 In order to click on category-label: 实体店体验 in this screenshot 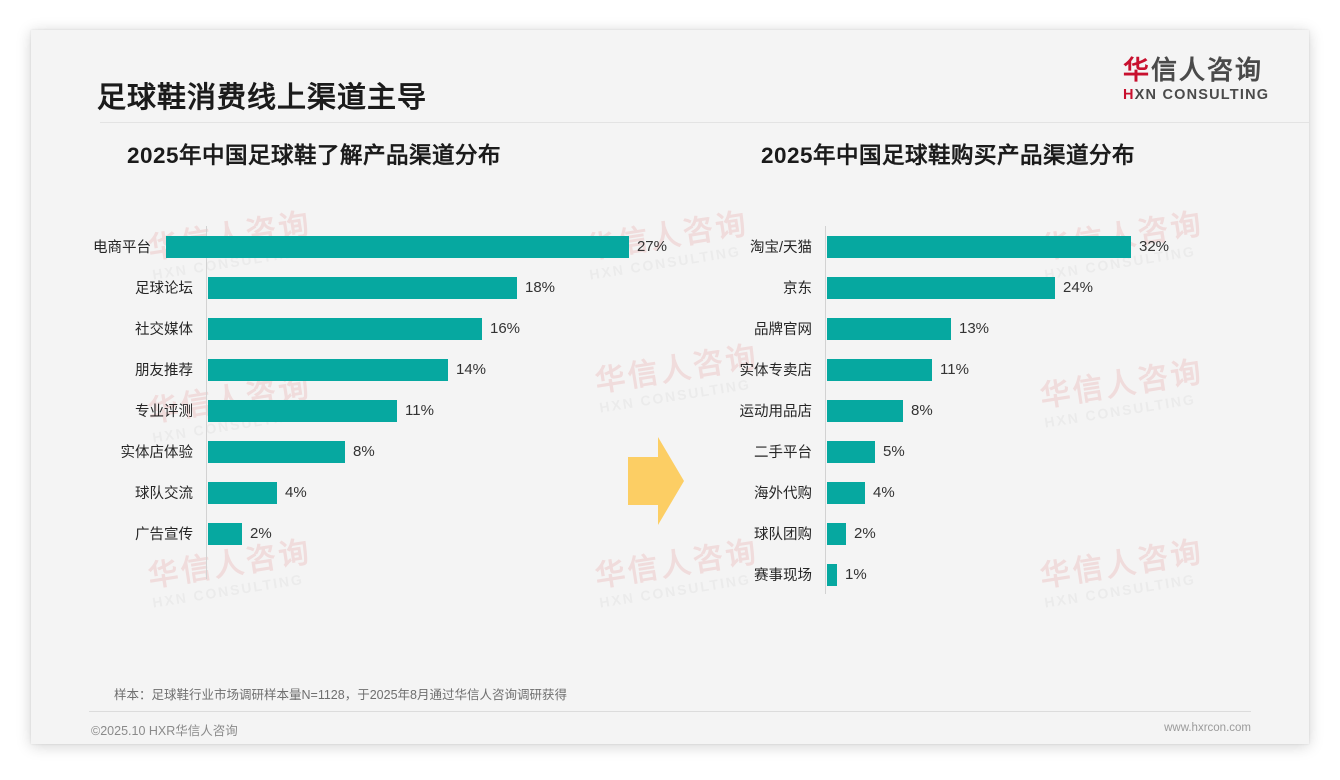, I will do `click(157, 453)`.